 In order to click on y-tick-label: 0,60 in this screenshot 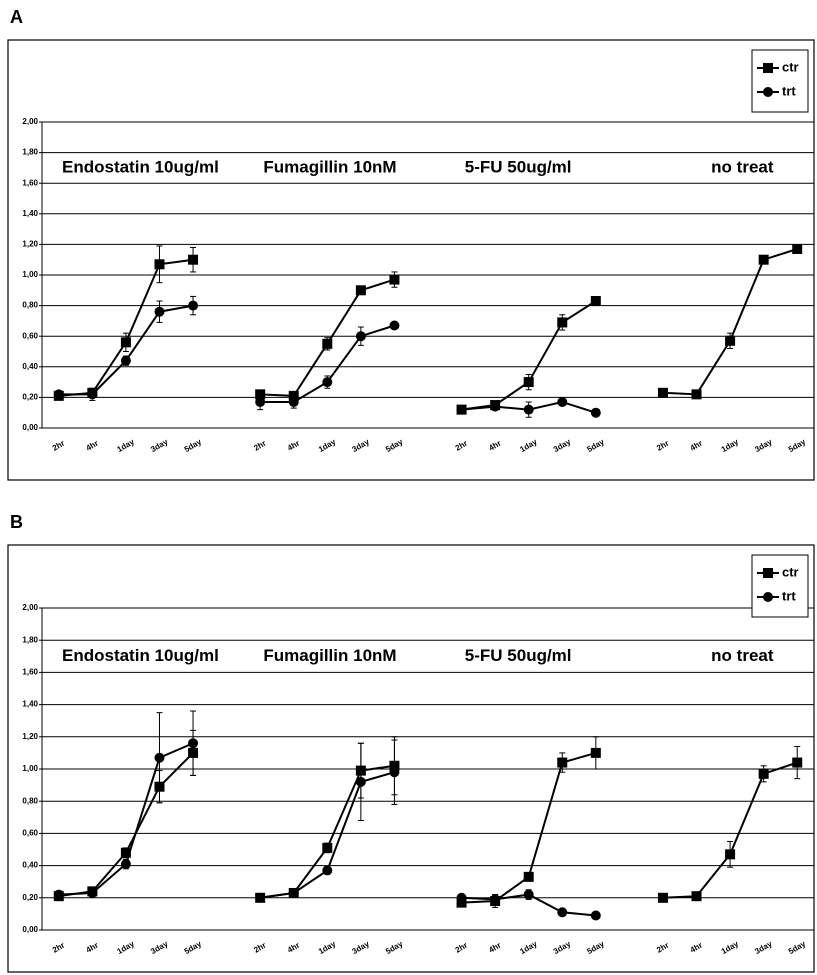, I will do `click(30, 833)`.